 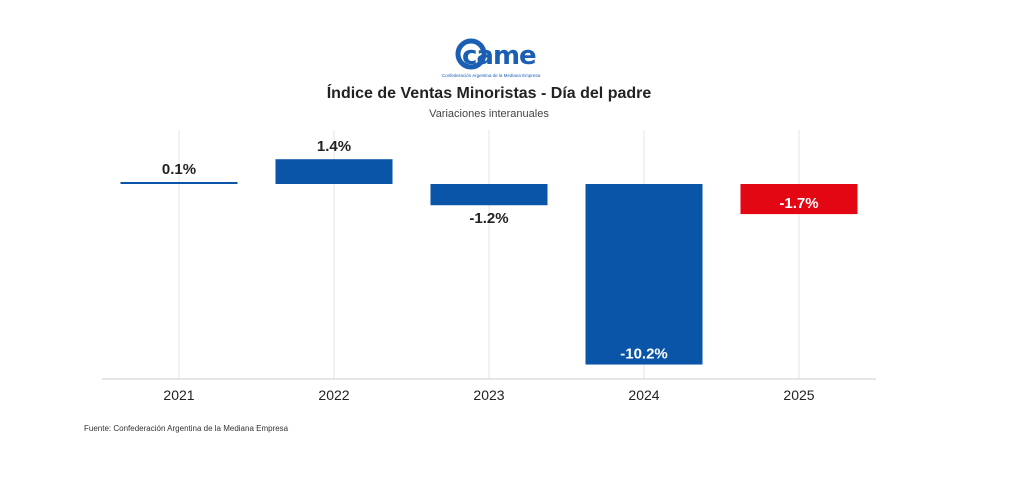 What do you see at coordinates (489, 114) in the screenshot?
I see `chart-subtitle: Variaciones interanuales` at bounding box center [489, 114].